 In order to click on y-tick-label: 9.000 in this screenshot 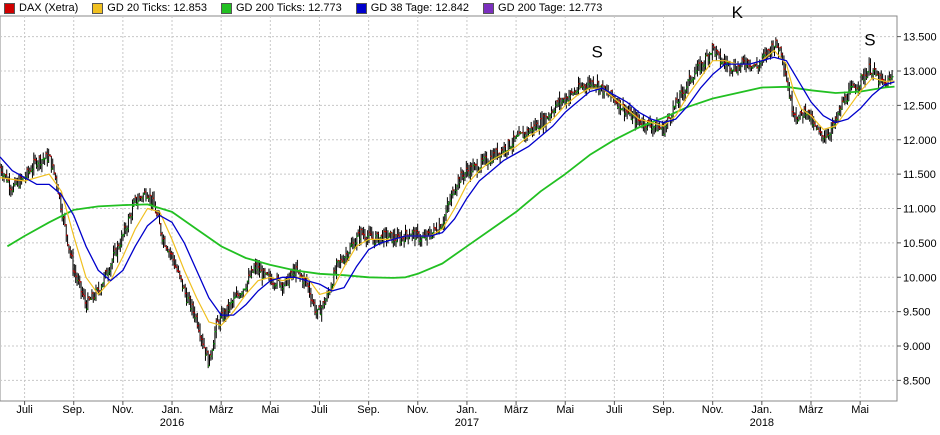, I will do `click(917, 347)`.